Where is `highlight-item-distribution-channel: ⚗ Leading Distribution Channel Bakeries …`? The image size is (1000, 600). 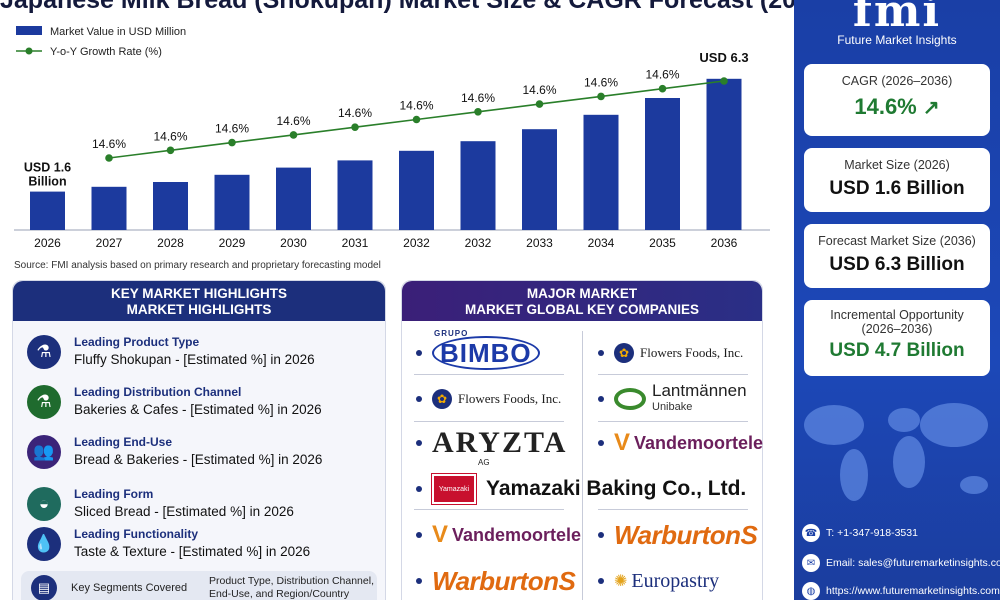
highlight-item-distribution-channel: ⚗ Leading Distribution Channel Bakeries … is located at coordinates (202, 403).